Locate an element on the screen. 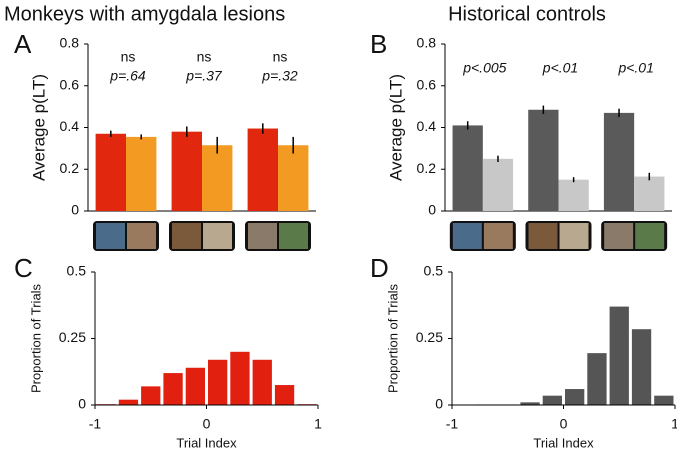 The width and height of the screenshot is (677, 456). annotation: p<.005 is located at coordinates (484, 68).